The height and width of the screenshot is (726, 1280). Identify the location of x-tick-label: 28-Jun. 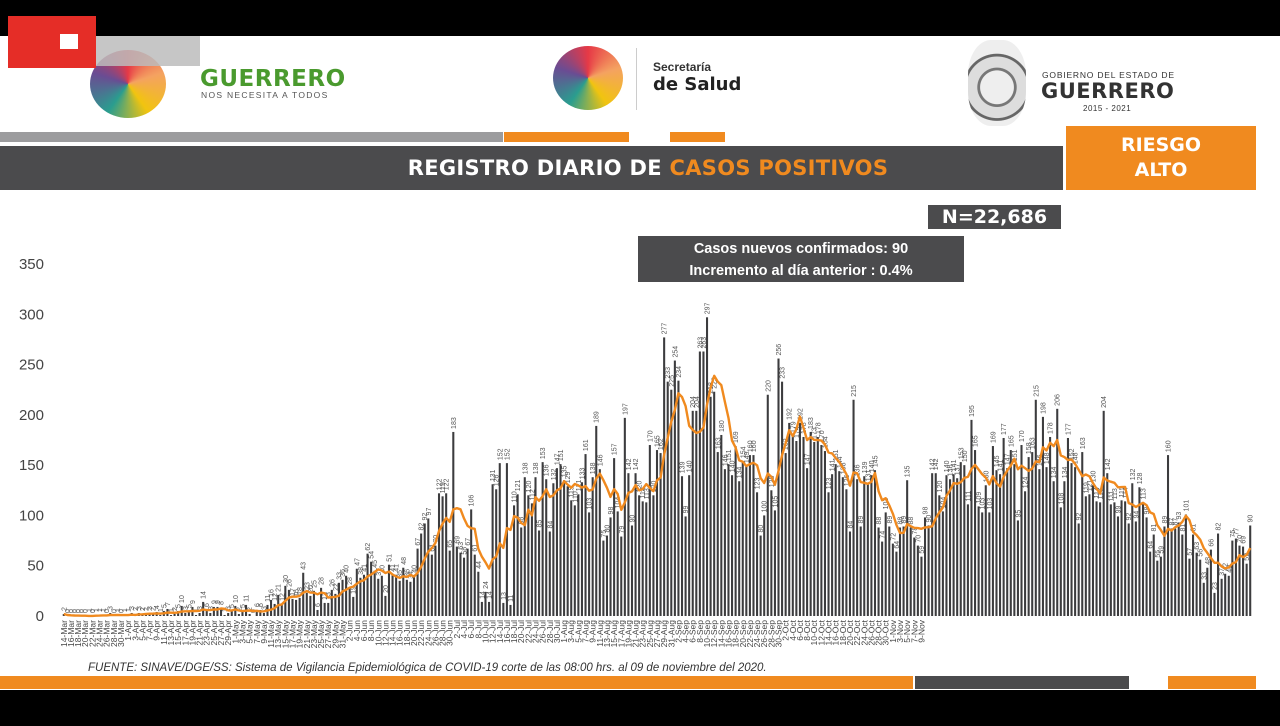
(443, 633).